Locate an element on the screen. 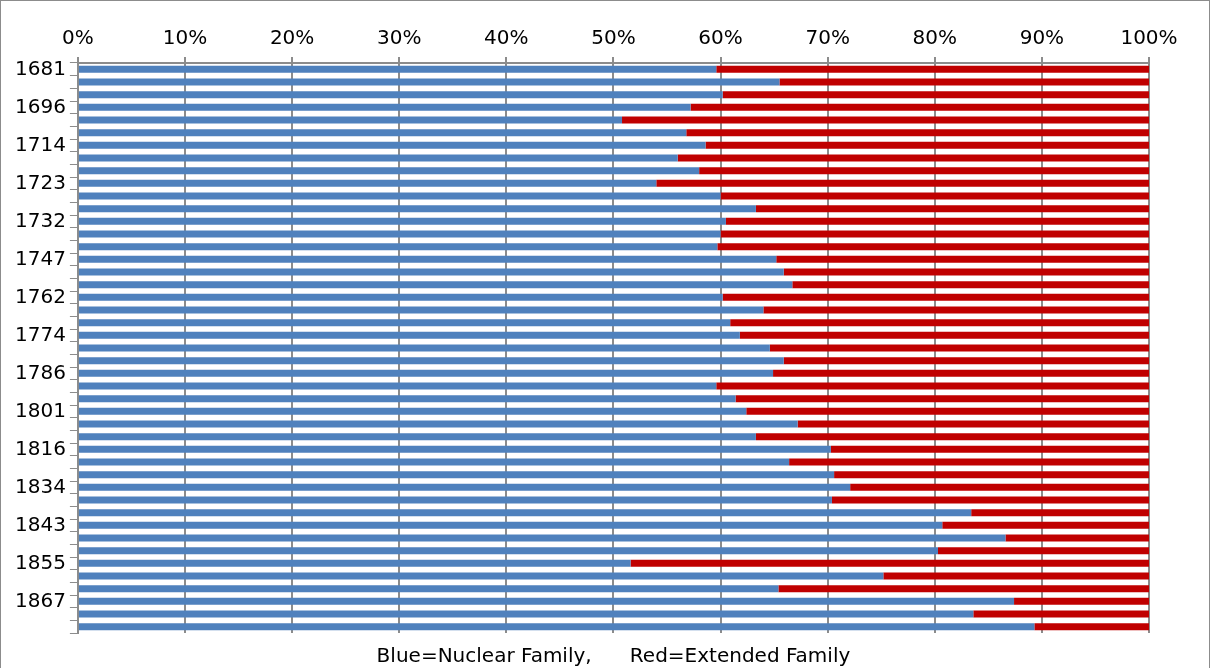 The image size is (1210, 668). y-tick-label: 1696 is located at coordinates (40, 105).